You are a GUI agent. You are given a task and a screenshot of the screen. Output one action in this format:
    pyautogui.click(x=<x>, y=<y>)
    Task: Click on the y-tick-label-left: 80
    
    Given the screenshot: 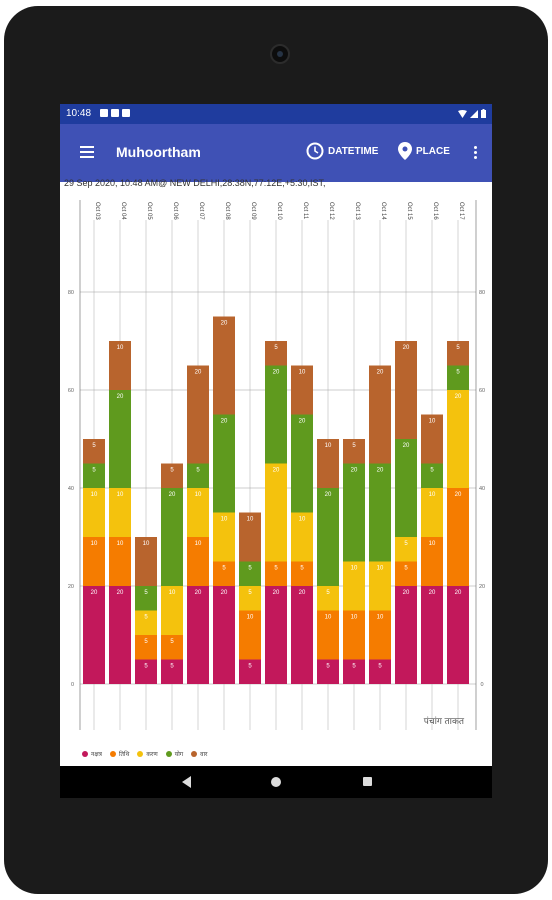 What is the action you would take?
    pyautogui.click(x=71, y=293)
    